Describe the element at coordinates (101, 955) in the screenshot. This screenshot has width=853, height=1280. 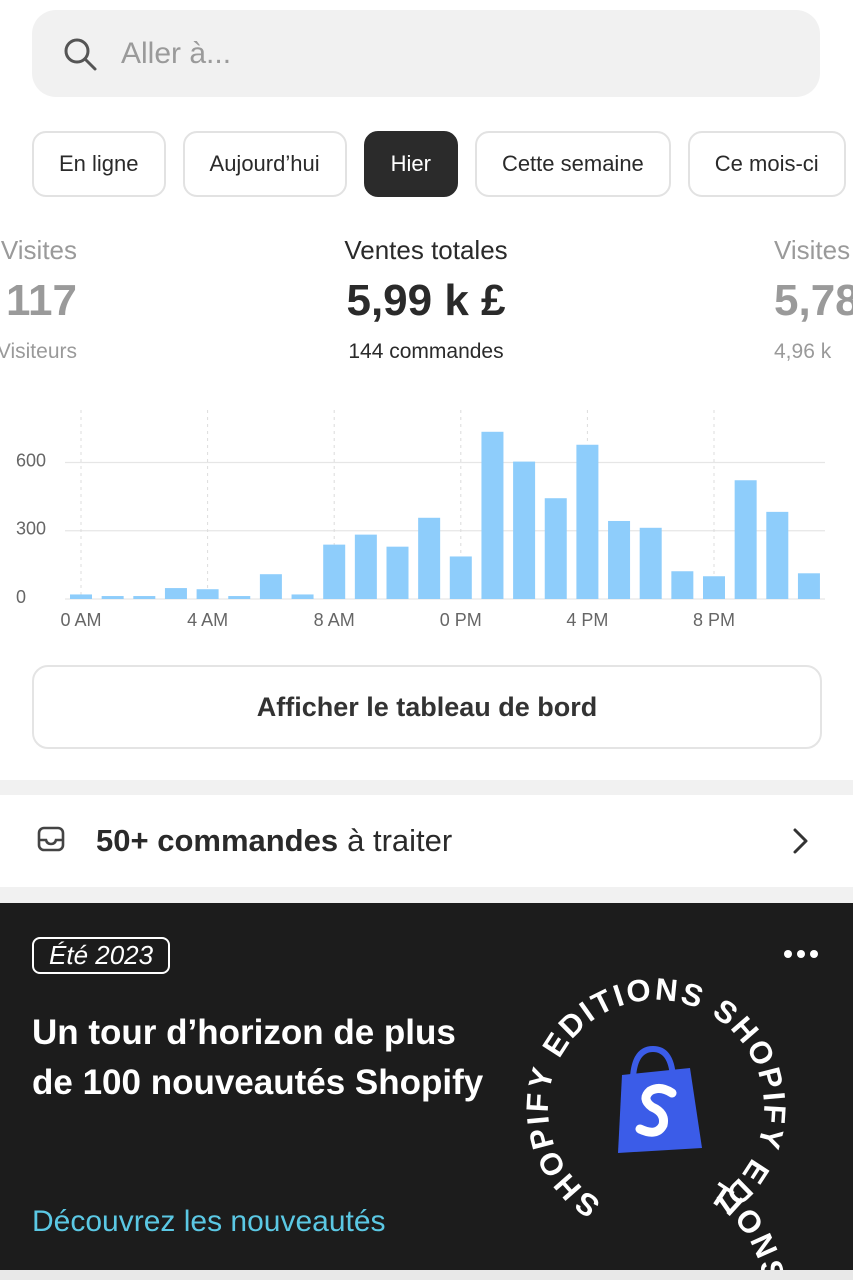
I see `promo-badge: Été 2023` at that location.